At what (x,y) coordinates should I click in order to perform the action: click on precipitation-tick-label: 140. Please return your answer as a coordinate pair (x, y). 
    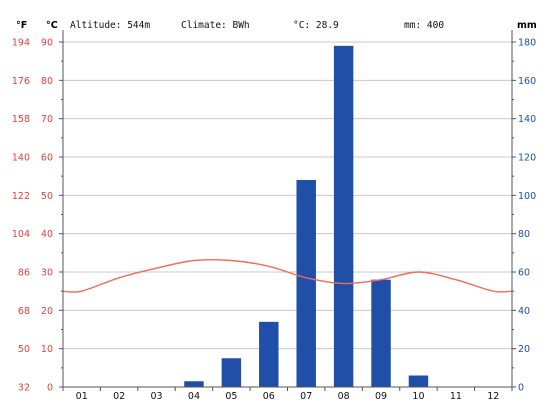
    Looking at the image, I should click on (527, 119).